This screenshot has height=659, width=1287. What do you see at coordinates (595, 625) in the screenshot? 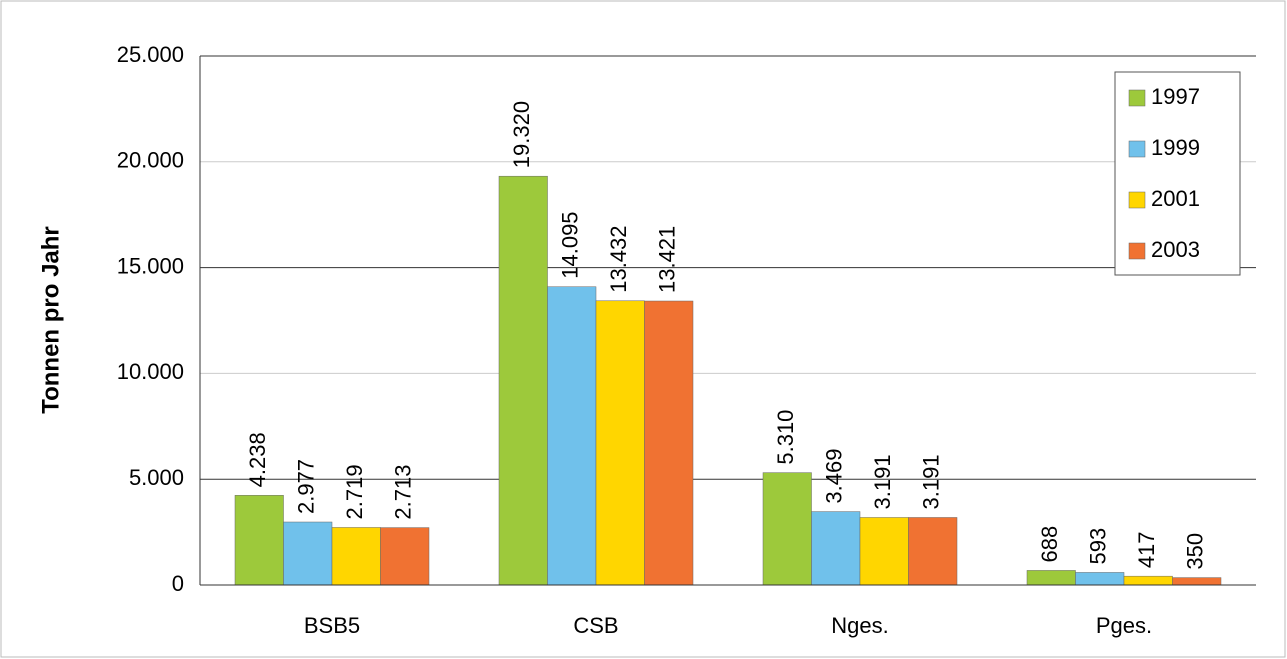
I see `x-tick-label: CSB` at bounding box center [595, 625].